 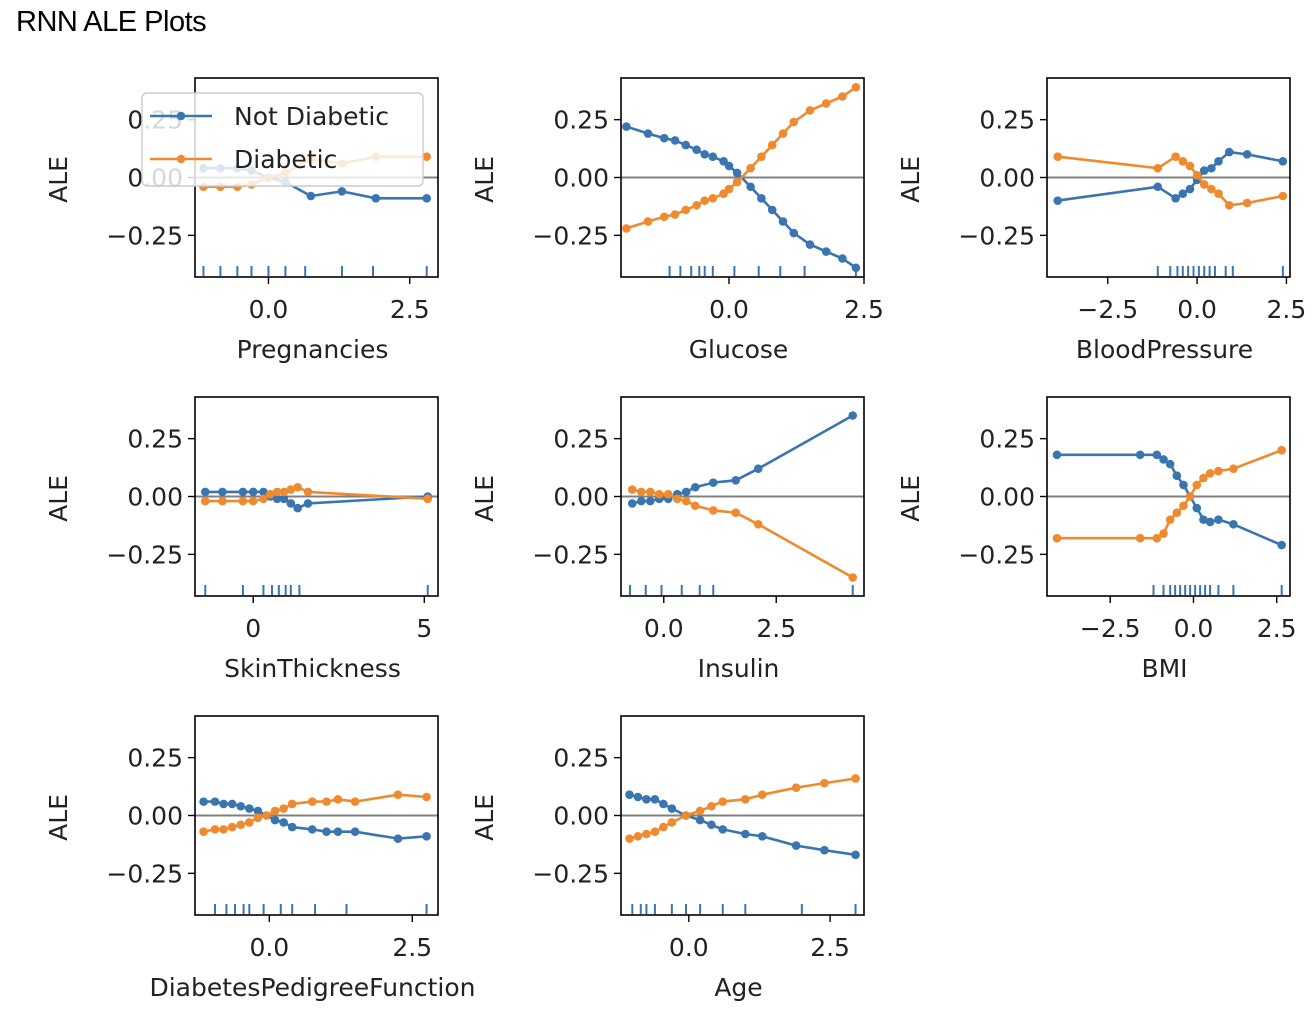 What do you see at coordinates (738, 987) in the screenshot?
I see `x-axis-label: Age` at bounding box center [738, 987].